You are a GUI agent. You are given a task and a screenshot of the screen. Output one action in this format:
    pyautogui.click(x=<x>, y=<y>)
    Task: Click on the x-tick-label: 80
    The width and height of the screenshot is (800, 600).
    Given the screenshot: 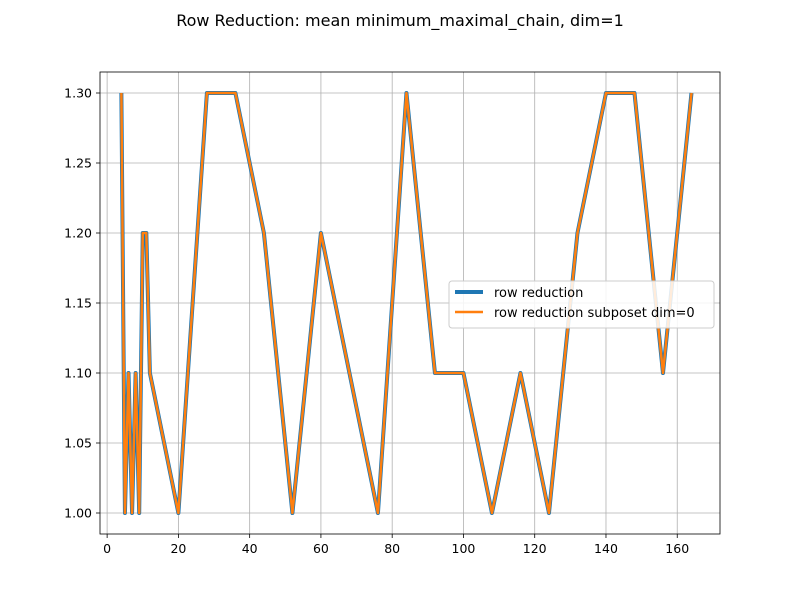 What is the action you would take?
    pyautogui.click(x=392, y=548)
    